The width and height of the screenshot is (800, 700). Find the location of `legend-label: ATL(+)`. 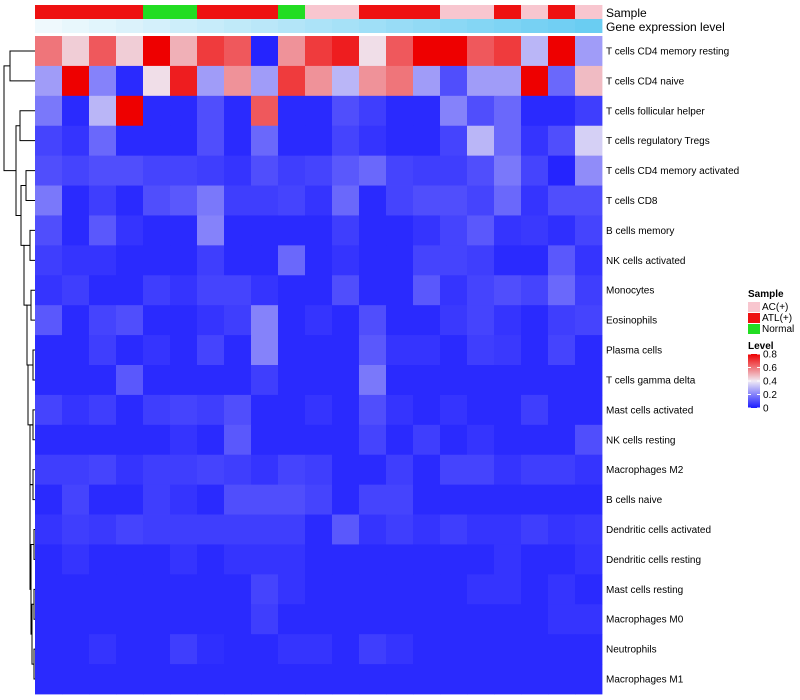

legend-label: ATL(+) is located at coordinates (777, 318).